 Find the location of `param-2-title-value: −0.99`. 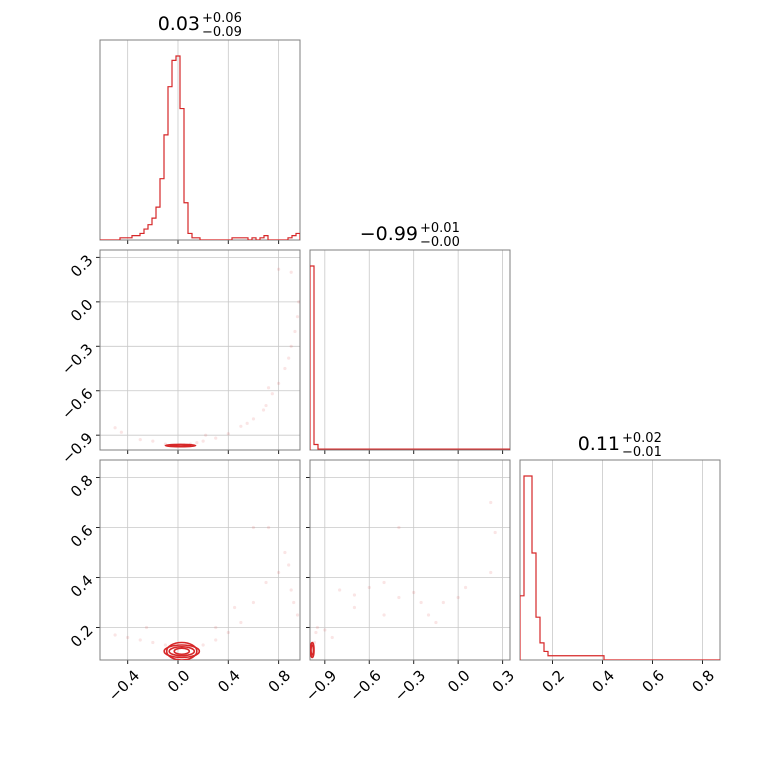

param-2-title-value: −0.99 is located at coordinates (389, 234).